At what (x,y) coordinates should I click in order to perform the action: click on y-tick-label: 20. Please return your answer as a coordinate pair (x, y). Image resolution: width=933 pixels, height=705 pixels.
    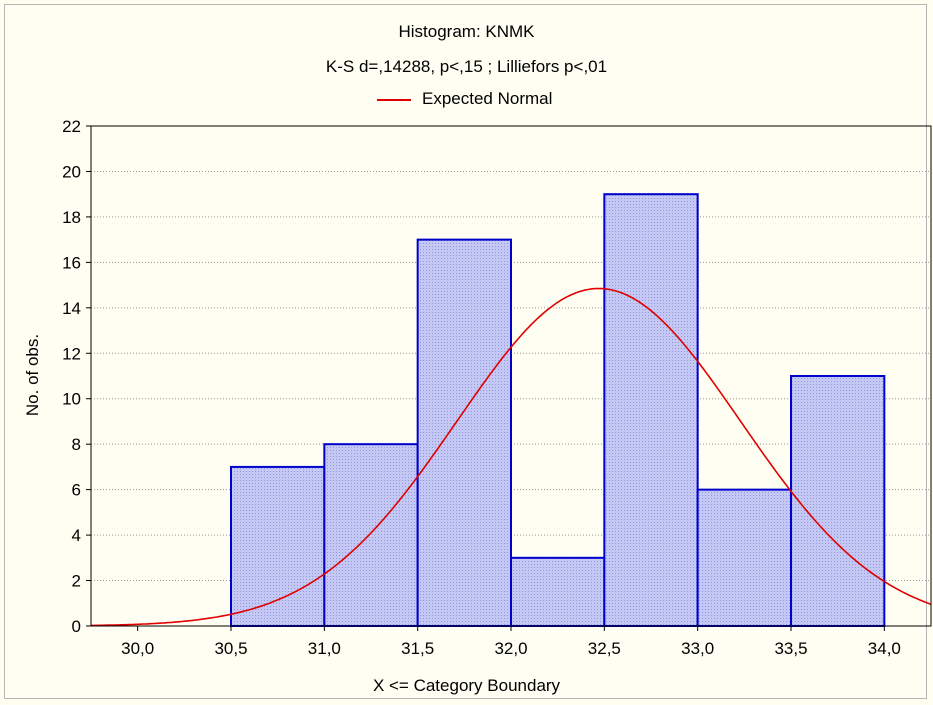
    Looking at the image, I should click on (71, 171).